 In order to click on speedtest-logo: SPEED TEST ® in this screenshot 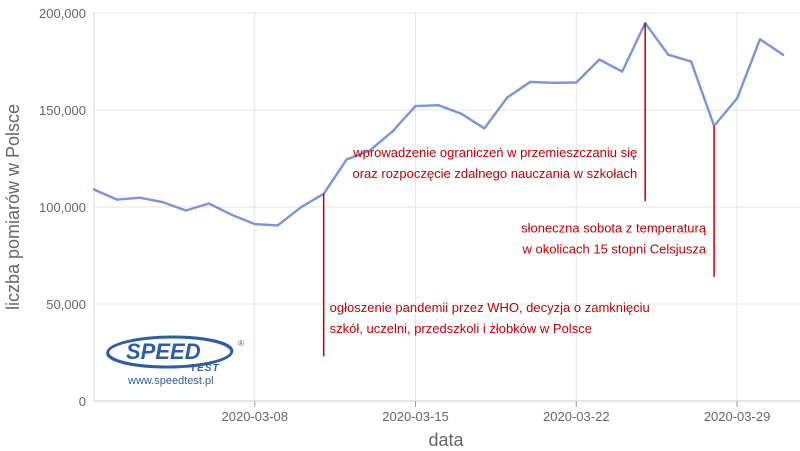, I will do `click(184, 364)`.